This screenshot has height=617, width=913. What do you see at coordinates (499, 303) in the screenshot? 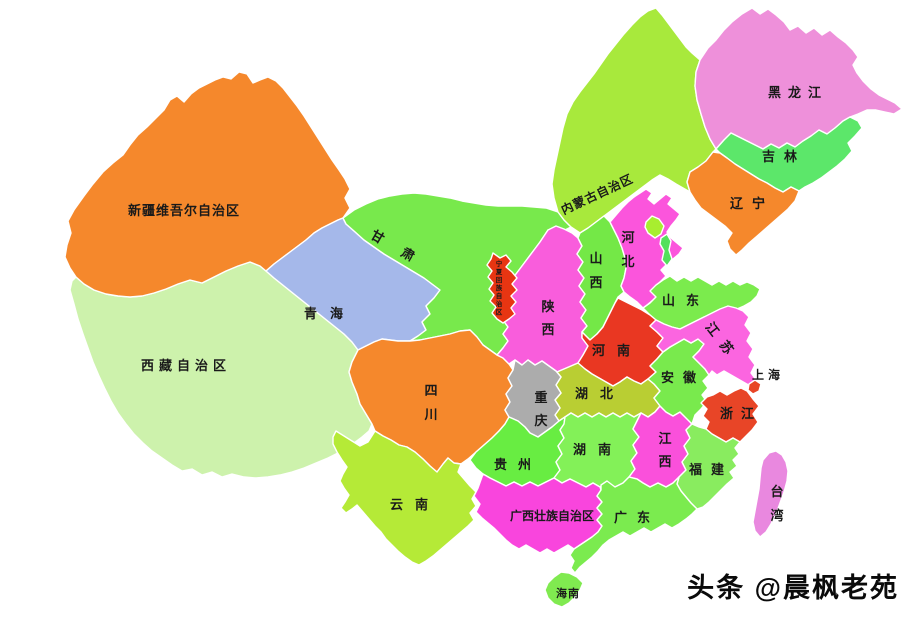
I see `label-ningxia: 治` at bounding box center [499, 303].